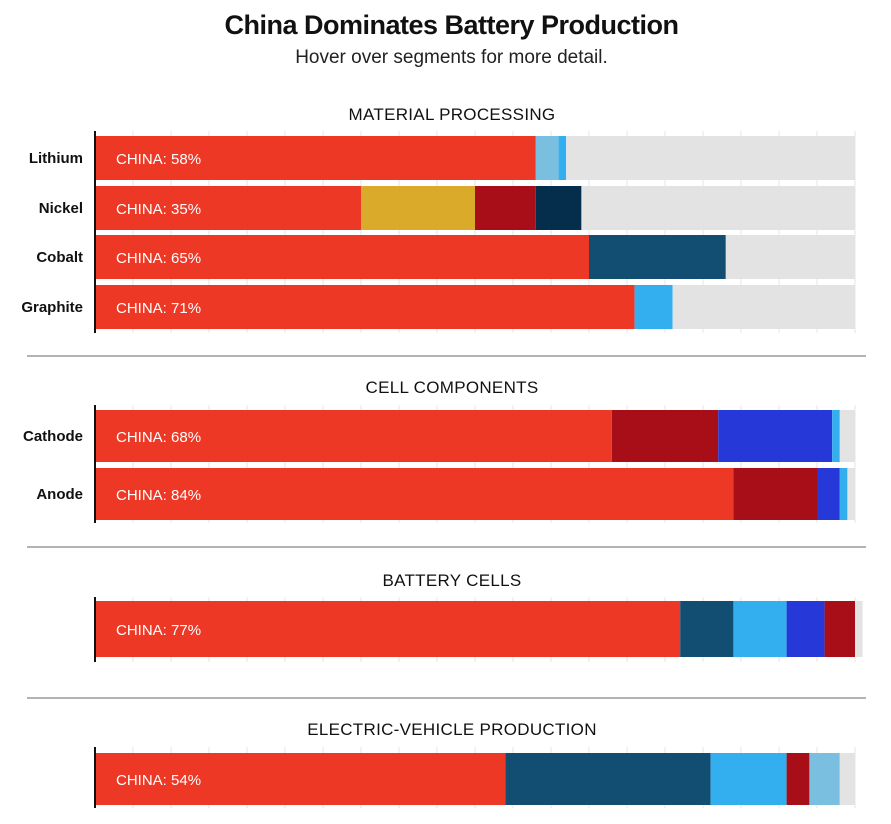 The width and height of the screenshot is (891, 824). What do you see at coordinates (158, 630) in the screenshot?
I see `china-share-label-battery-cells: CHINA: 77%` at bounding box center [158, 630].